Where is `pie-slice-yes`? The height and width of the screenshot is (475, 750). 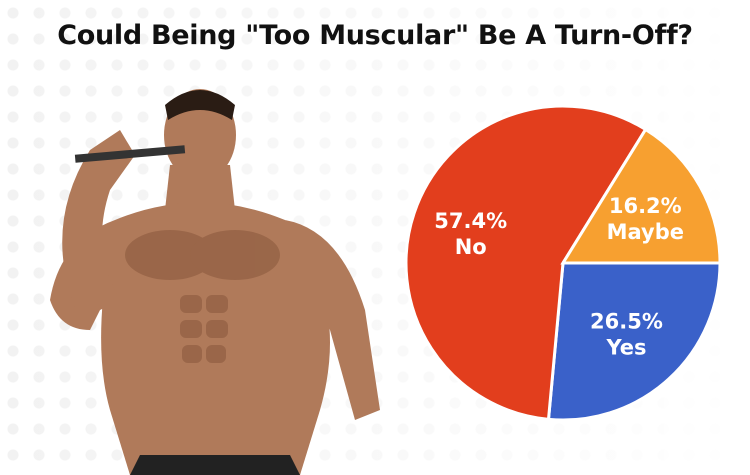
pie-slice-yes is located at coordinates (634, 341).